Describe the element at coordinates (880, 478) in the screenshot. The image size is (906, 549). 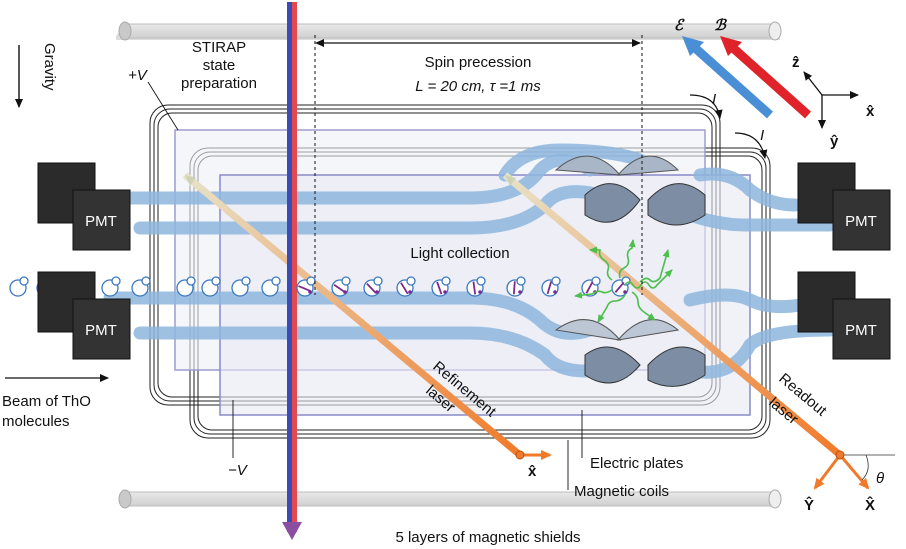
I see `theta-label: θ` at that location.